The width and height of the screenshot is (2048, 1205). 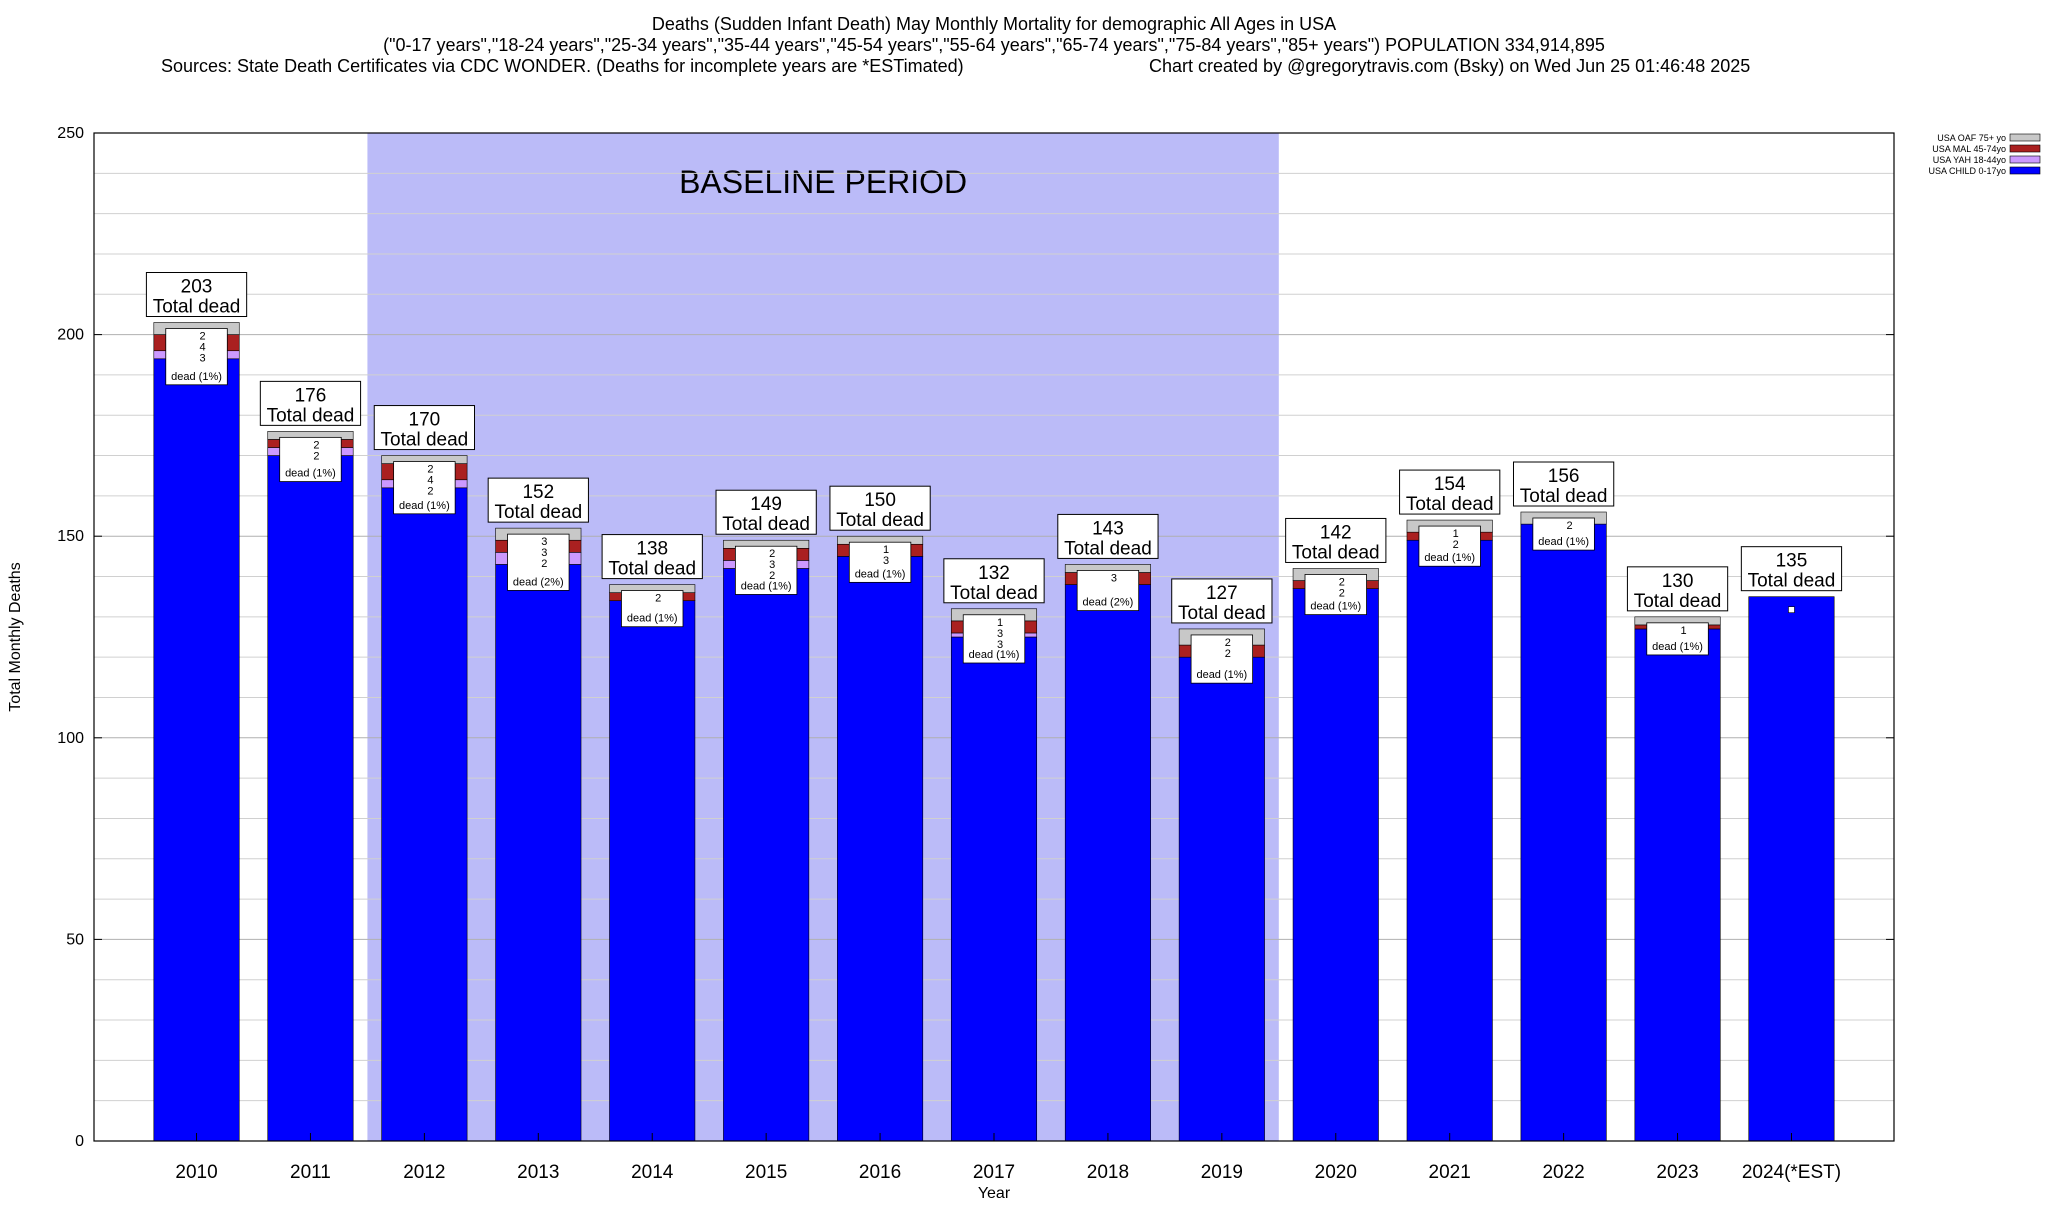 I want to click on total-value-label: 170, so click(x=425, y=420).